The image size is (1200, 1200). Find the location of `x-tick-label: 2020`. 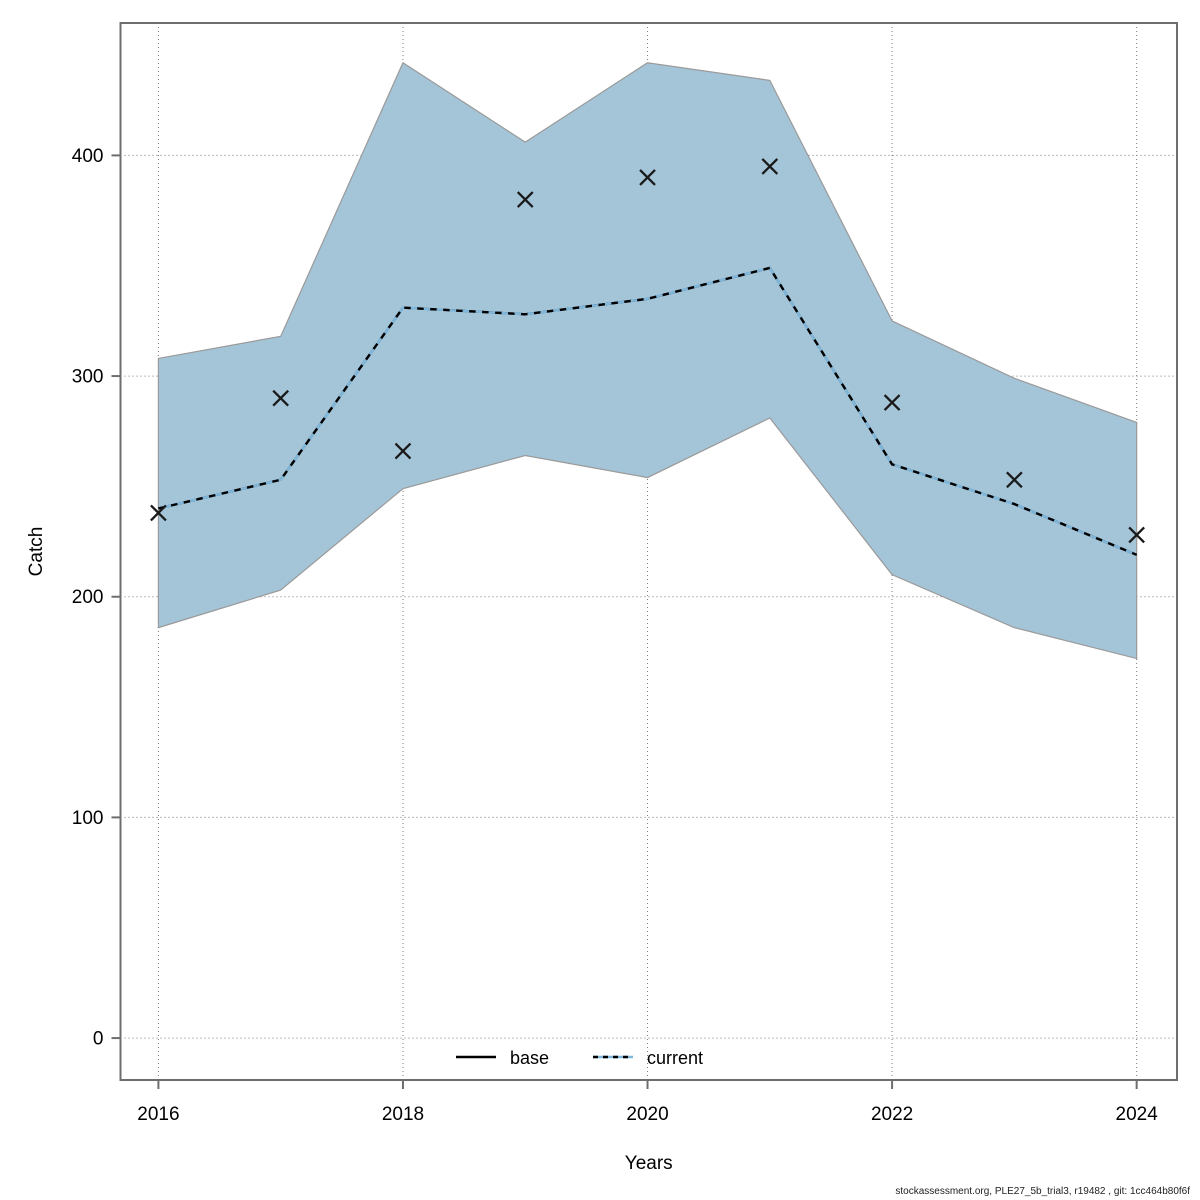

x-tick-label: 2020 is located at coordinates (647, 1114).